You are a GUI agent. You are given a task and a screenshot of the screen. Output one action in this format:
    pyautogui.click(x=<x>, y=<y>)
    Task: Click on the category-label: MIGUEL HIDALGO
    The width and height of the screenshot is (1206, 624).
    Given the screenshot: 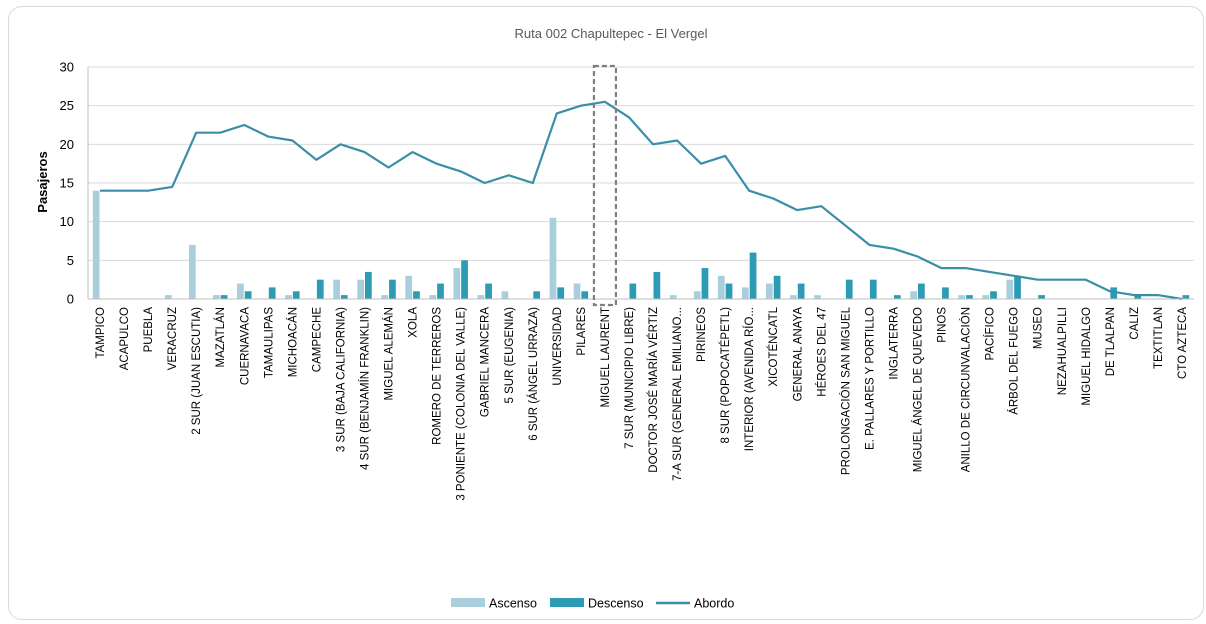 What is the action you would take?
    pyautogui.click(x=1087, y=356)
    